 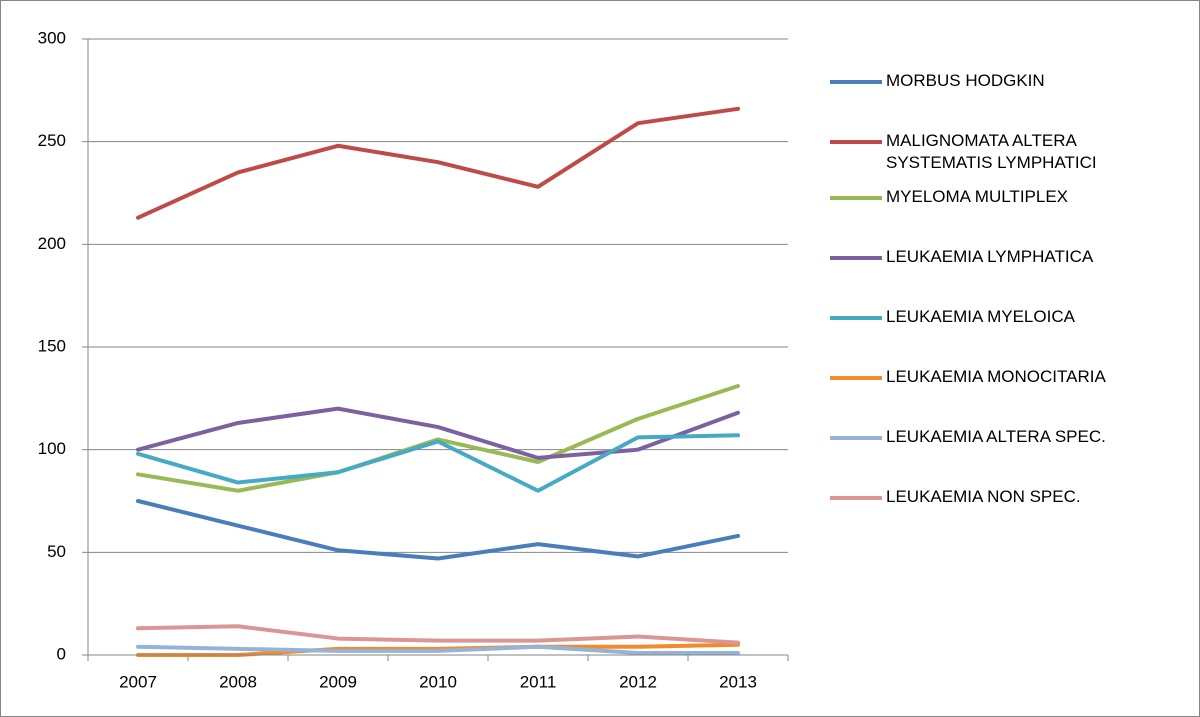 I want to click on y-tick-label: 50, so click(x=56, y=551).